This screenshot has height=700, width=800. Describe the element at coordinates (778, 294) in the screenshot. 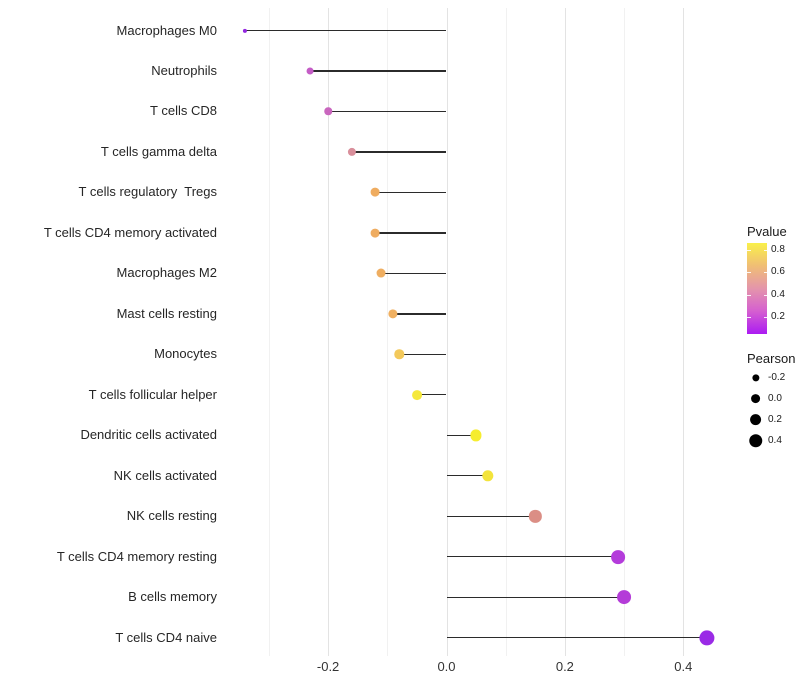

I see `pvalue-tick-label: 0.4` at that location.